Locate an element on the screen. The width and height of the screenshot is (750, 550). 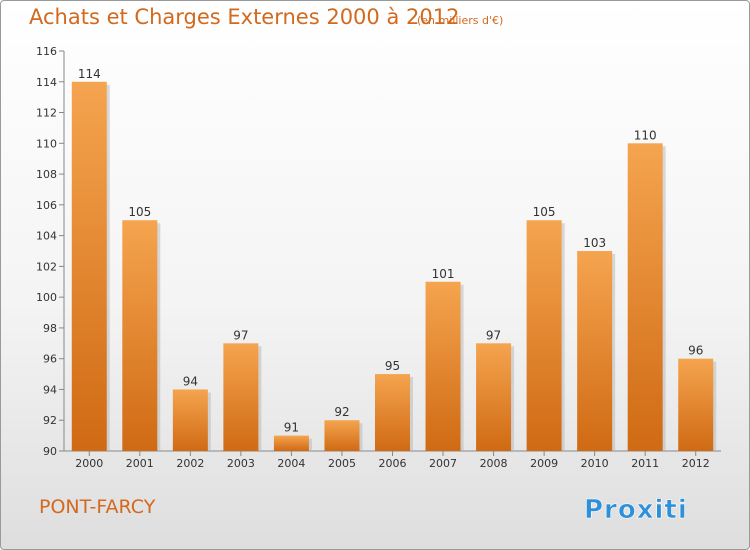
chart-unit: (en milliers d'€) is located at coordinates (460, 20).